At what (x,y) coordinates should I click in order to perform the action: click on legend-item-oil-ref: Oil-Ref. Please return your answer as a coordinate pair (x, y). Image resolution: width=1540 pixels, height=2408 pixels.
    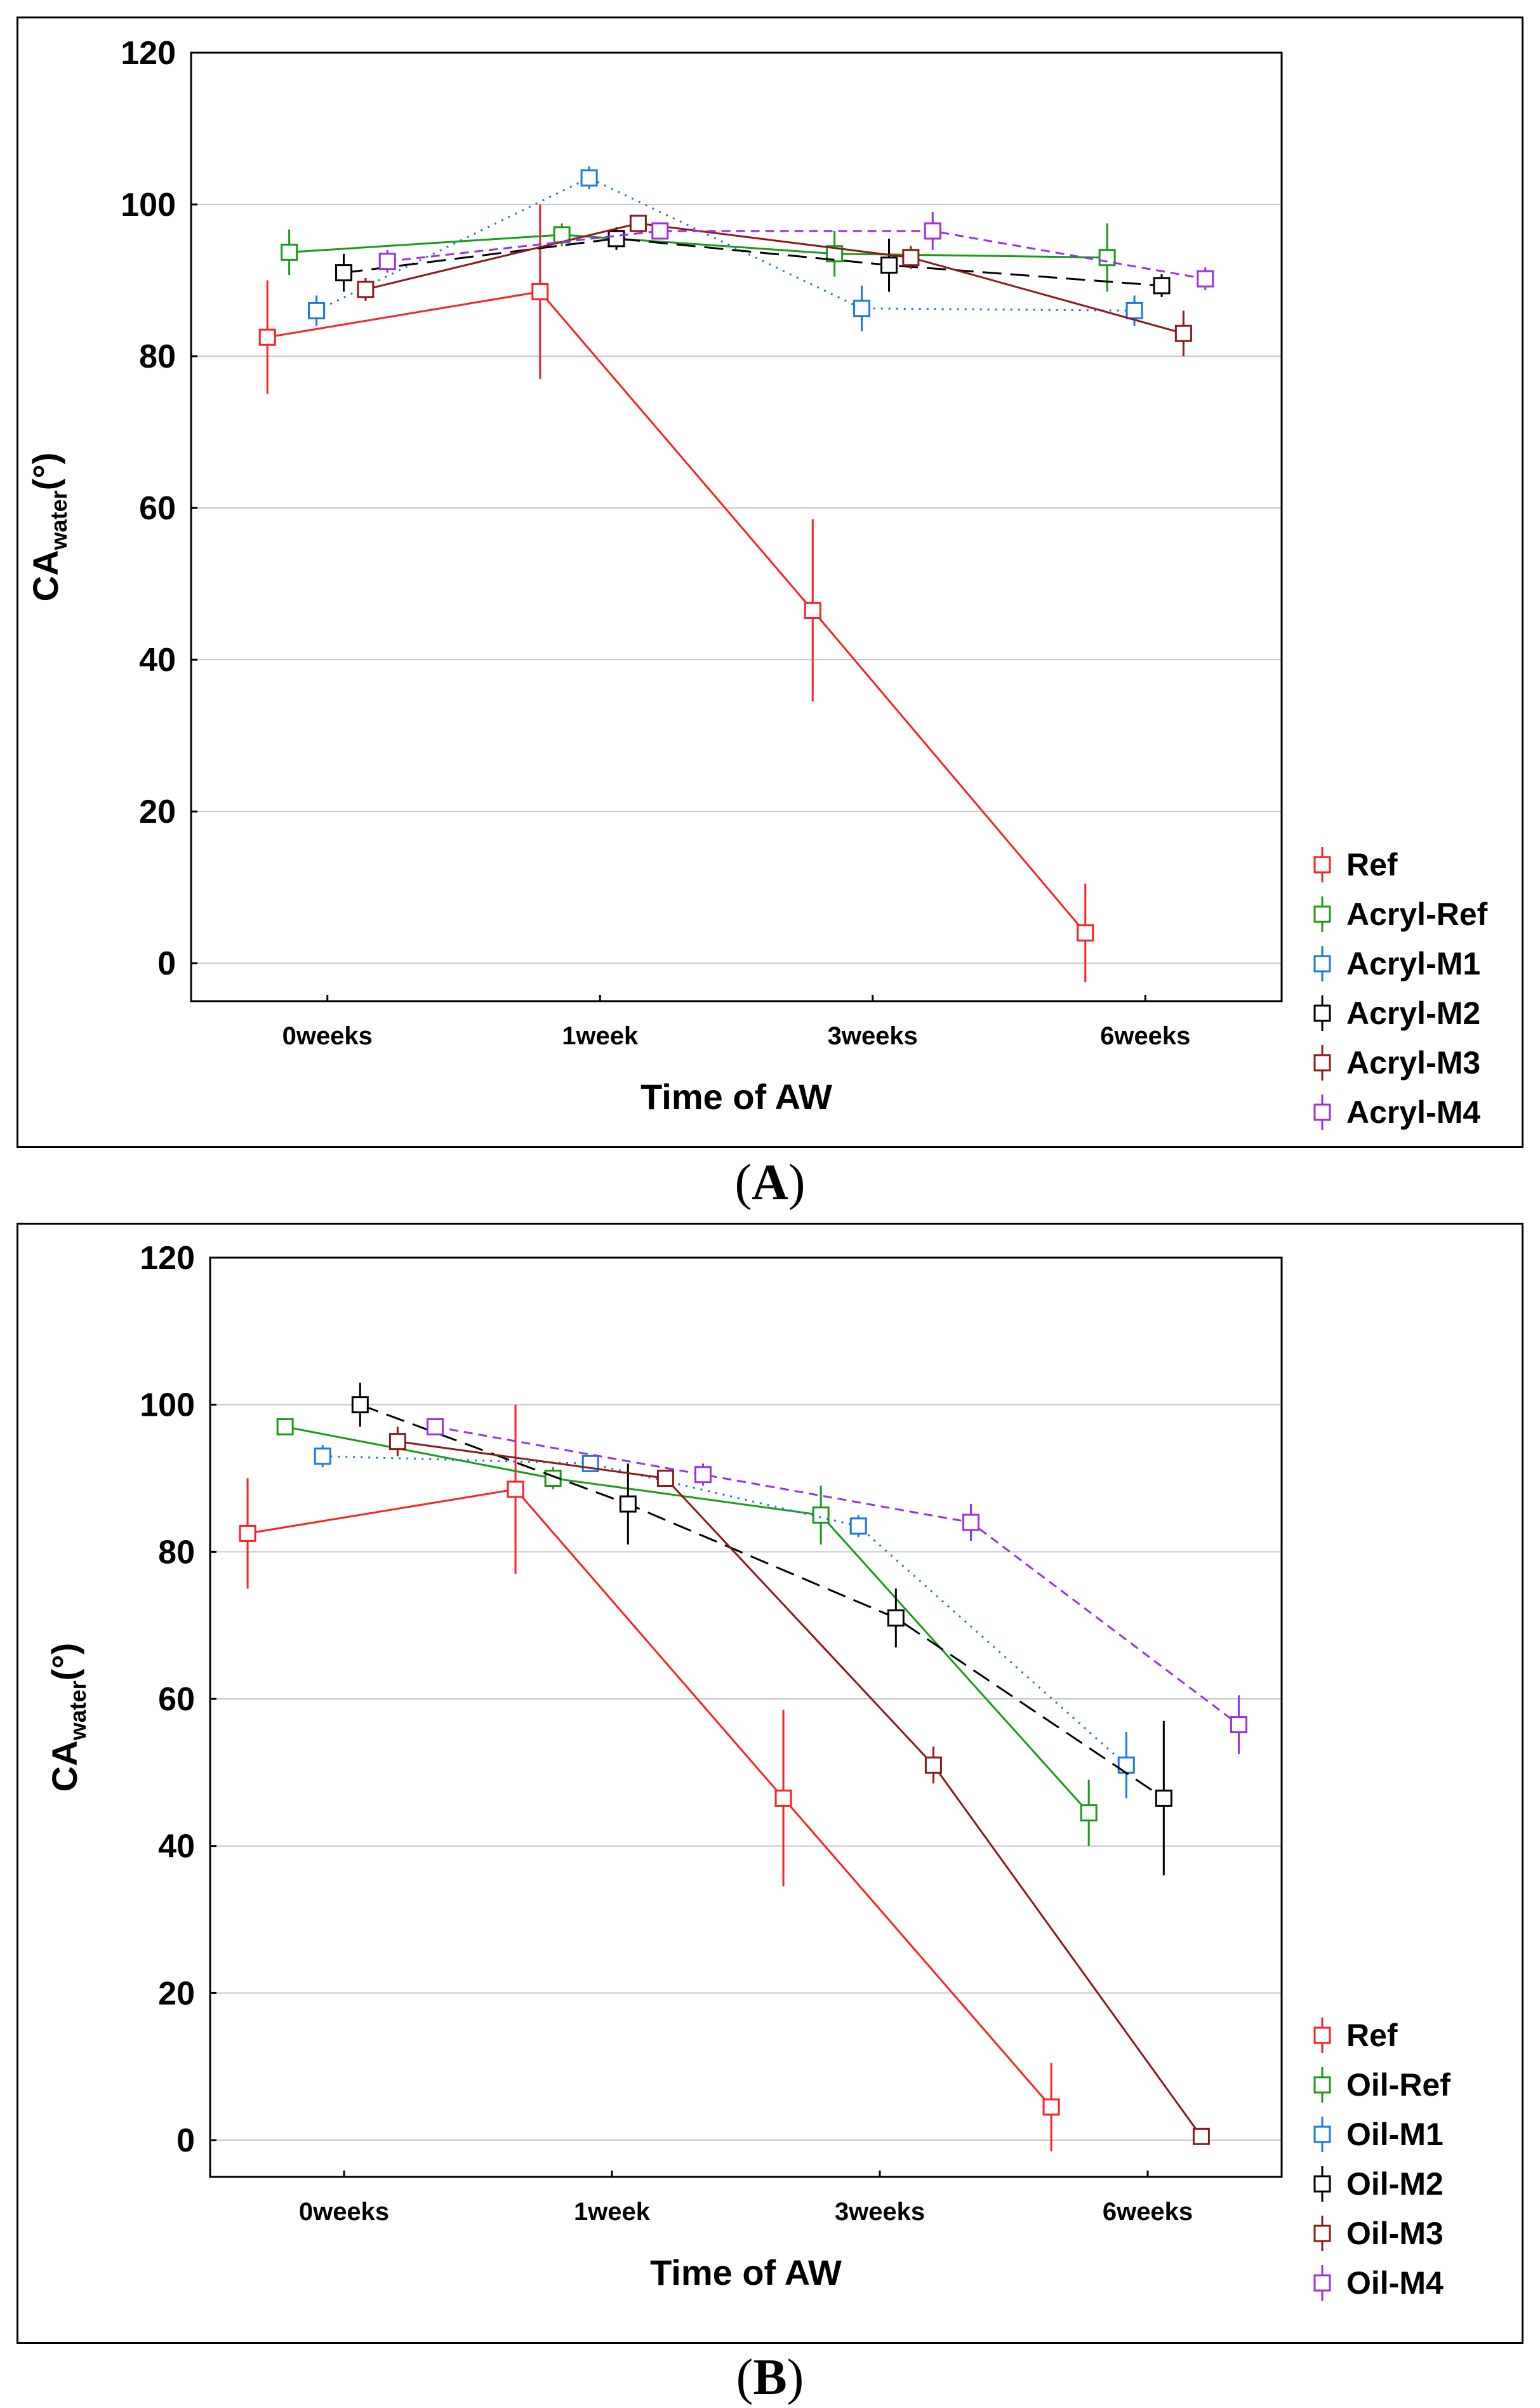
    Looking at the image, I should click on (1381, 2085).